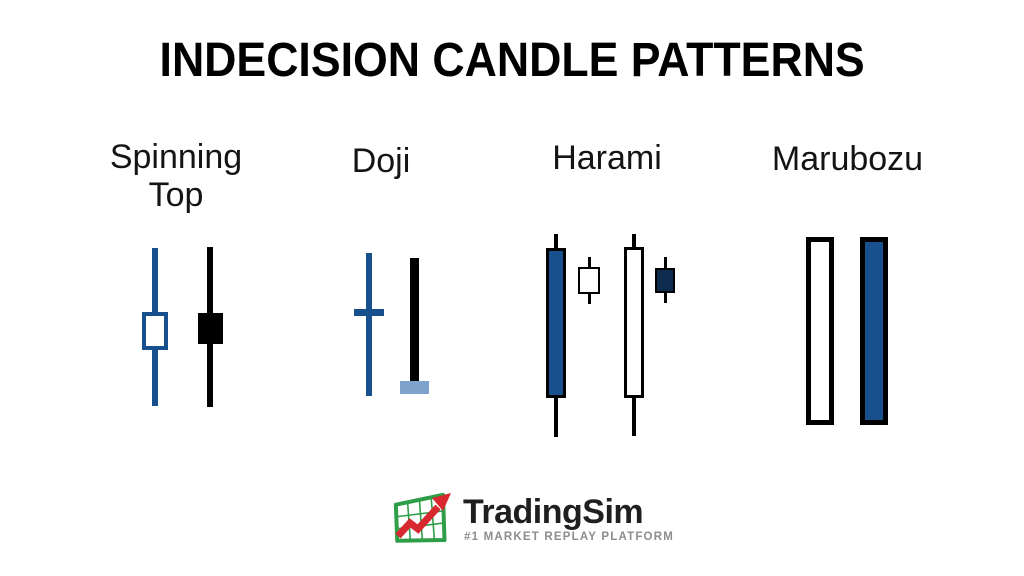 This screenshot has height=576, width=1024. I want to click on logo-tagline: #1 MARKET REPLAY PLATFORM, so click(569, 537).